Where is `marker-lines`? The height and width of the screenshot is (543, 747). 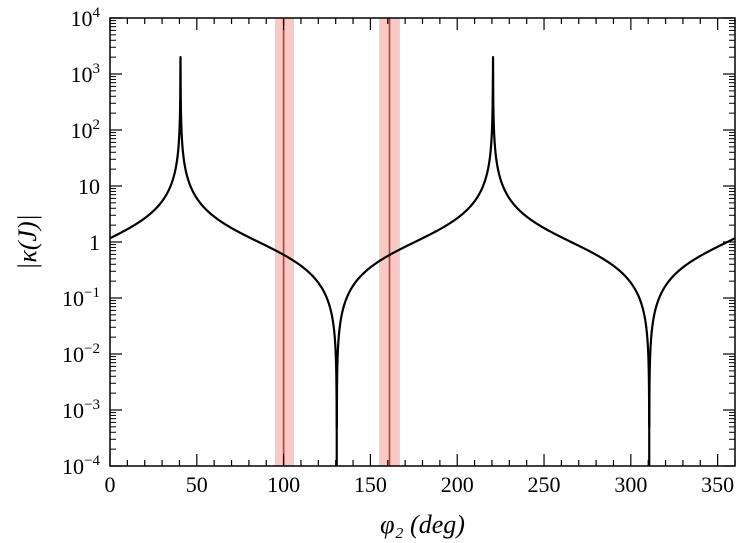
marker-lines is located at coordinates (336, 242).